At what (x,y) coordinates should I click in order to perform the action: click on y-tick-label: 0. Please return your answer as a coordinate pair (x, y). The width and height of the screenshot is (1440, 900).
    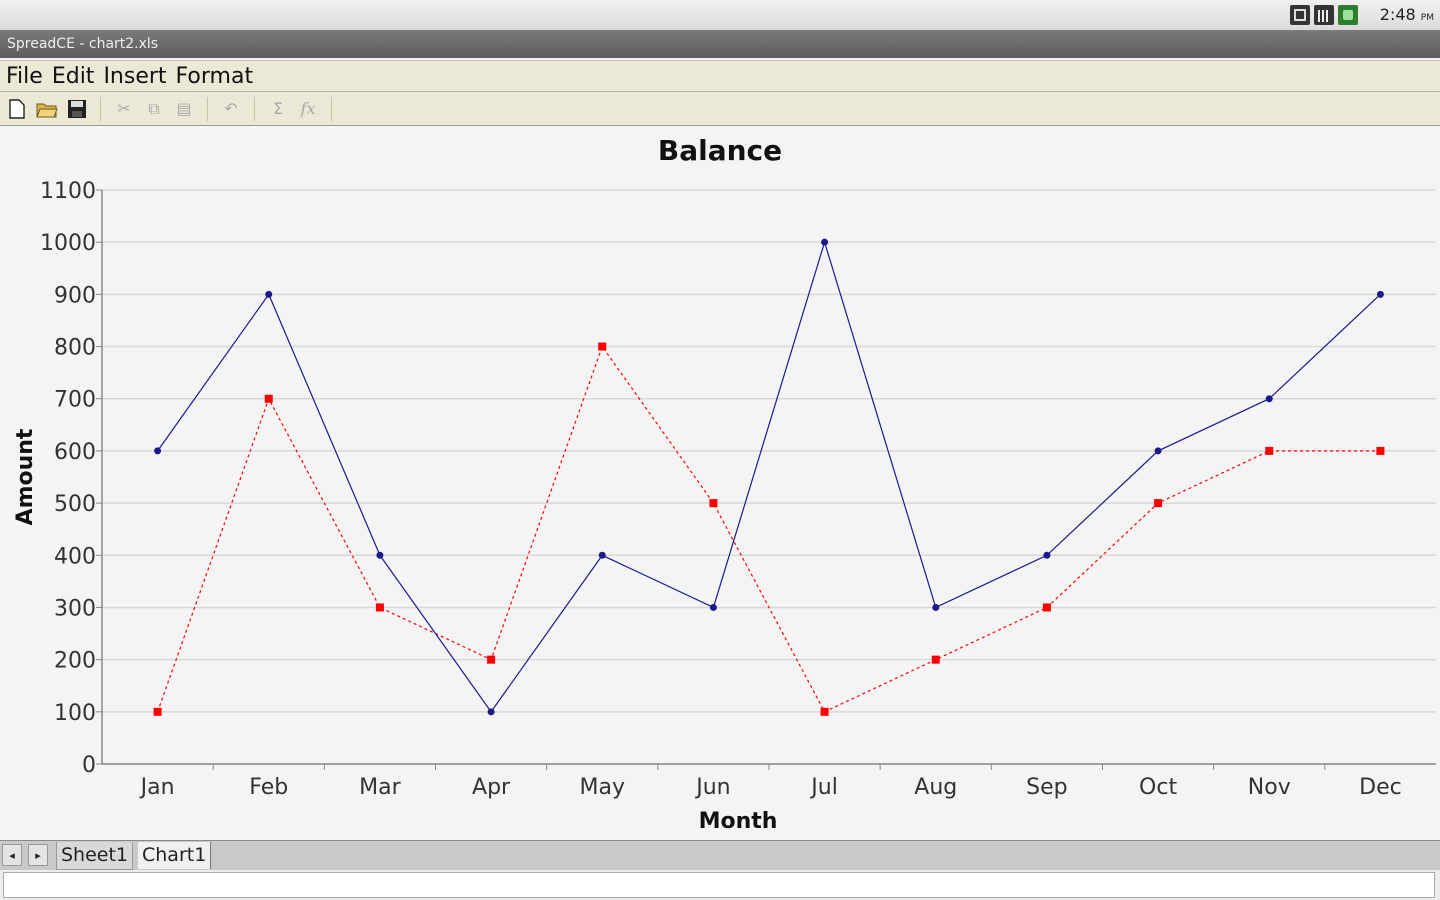
    Looking at the image, I should click on (89, 765).